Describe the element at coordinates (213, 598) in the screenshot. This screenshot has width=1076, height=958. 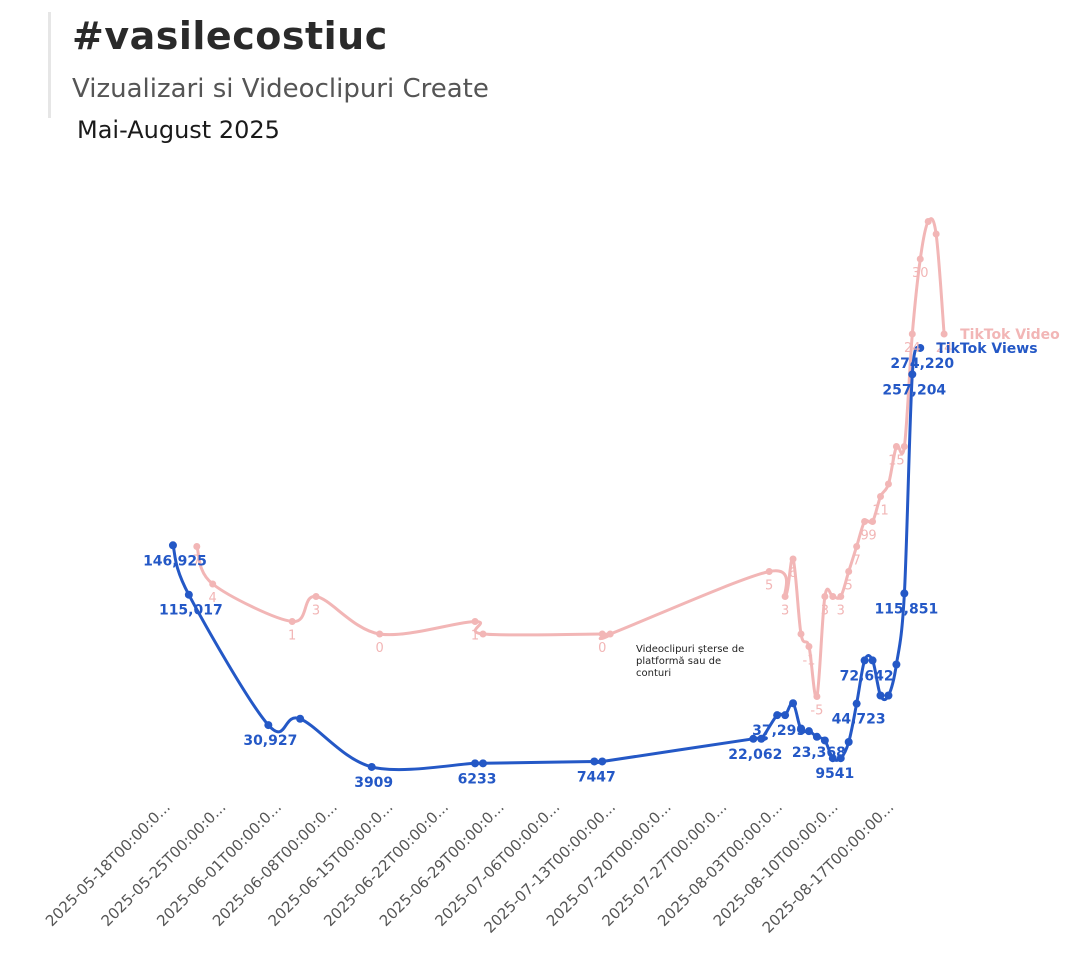
I see `tiktok-video-data-label: 4` at that location.